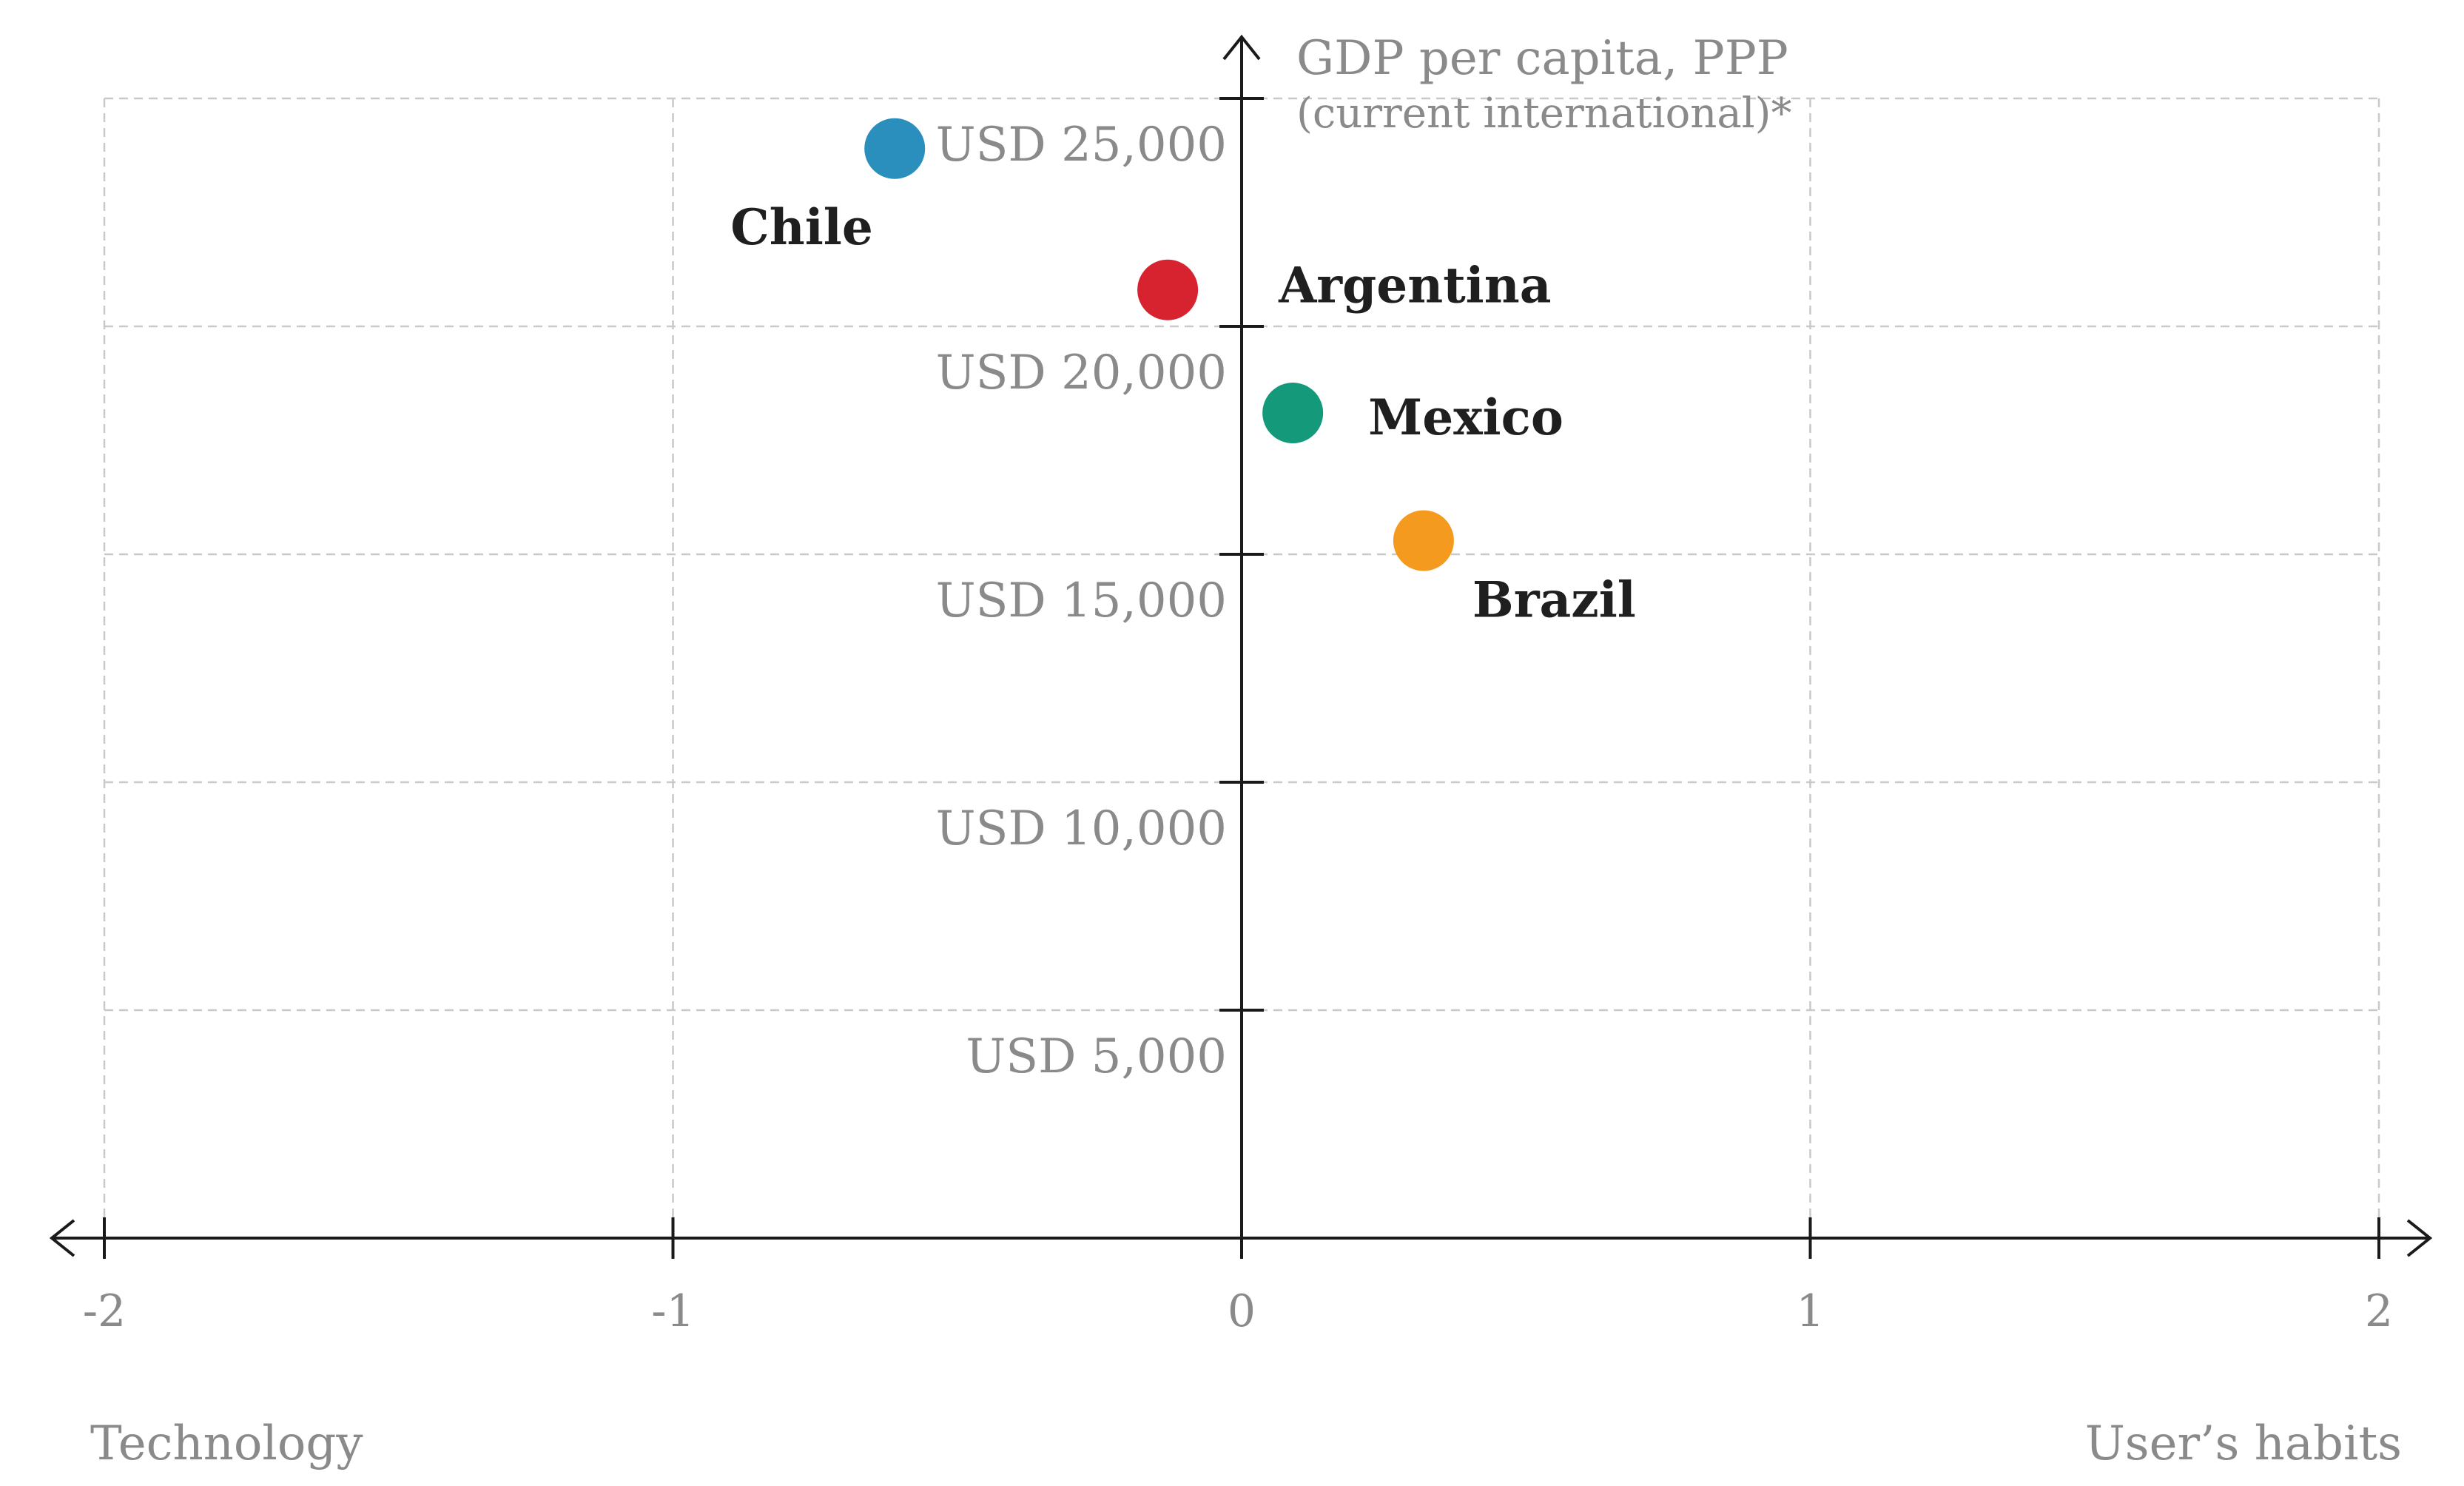  What do you see at coordinates (1414, 286) in the screenshot?
I see `point-label-argentina: Argentina` at bounding box center [1414, 286].